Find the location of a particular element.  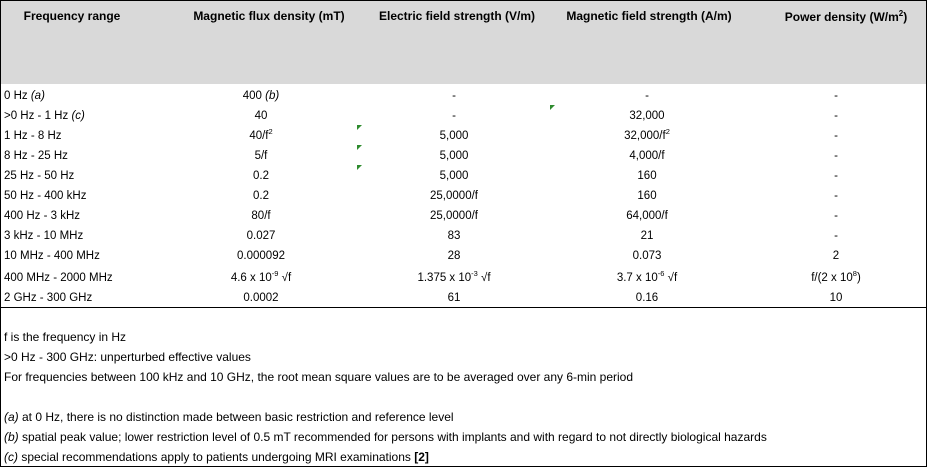

cell-magnetic-field: 21 is located at coordinates (647, 236).